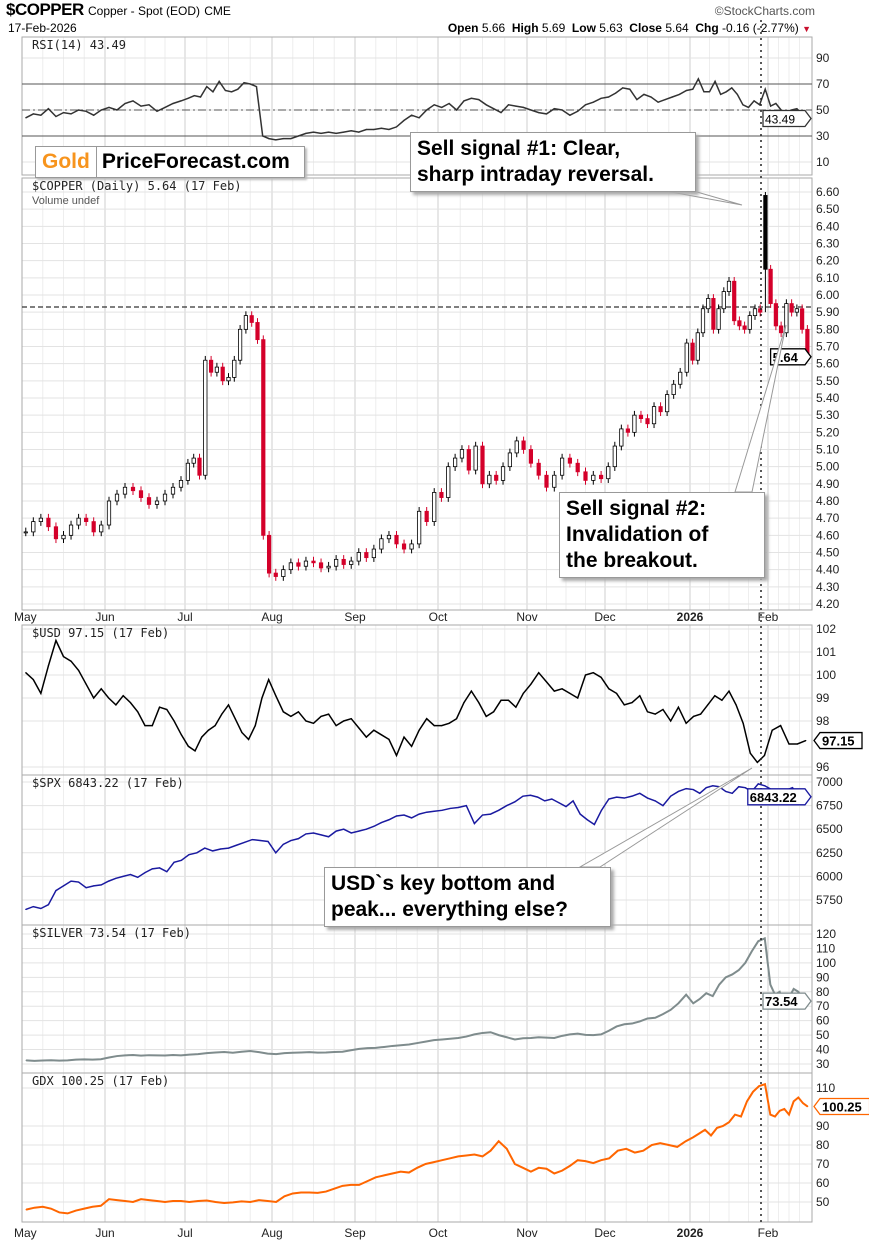  I want to click on y-tick-label: 110, so click(825, 948).